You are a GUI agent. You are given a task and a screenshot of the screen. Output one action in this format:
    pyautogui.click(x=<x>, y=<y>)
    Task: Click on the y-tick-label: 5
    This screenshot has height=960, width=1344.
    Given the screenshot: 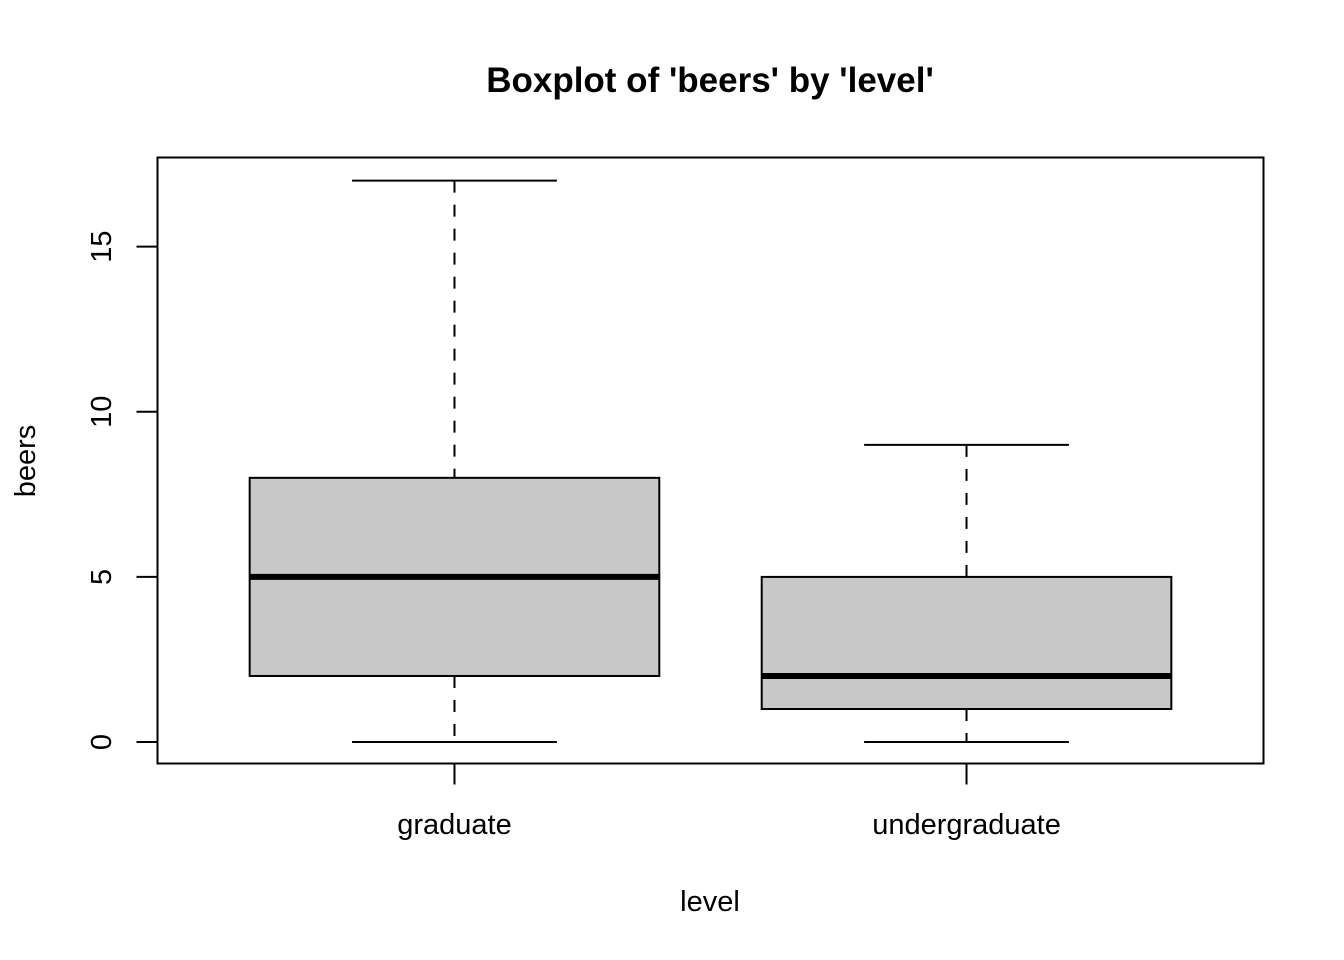 What is the action you would take?
    pyautogui.click(x=102, y=577)
    